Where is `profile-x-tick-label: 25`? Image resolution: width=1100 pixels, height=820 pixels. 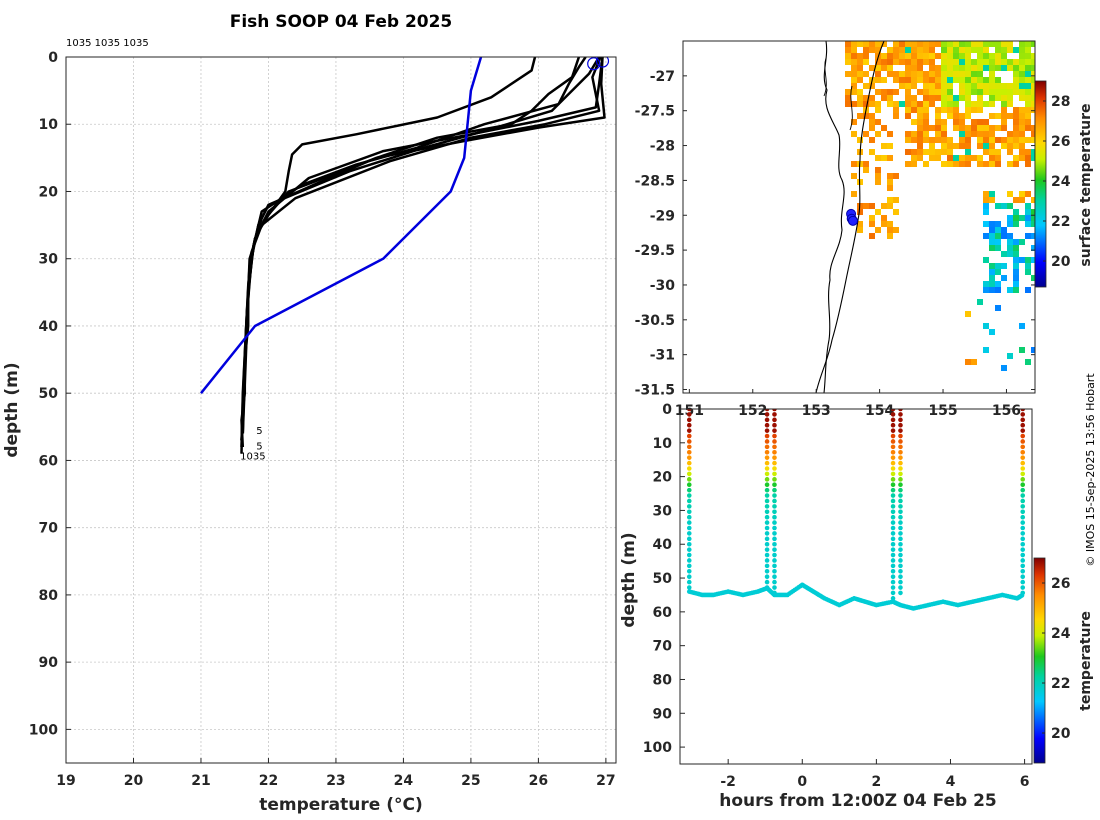 profile-x-tick-label: 25 is located at coordinates (470, 781).